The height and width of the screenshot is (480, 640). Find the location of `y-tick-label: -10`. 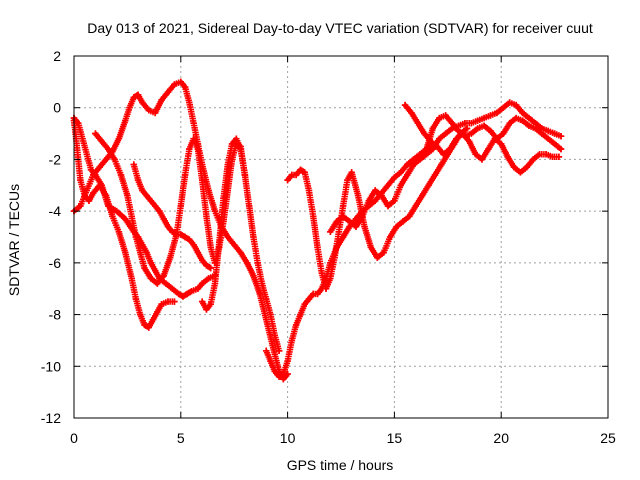

y-tick-label: -10 is located at coordinates (51, 366).